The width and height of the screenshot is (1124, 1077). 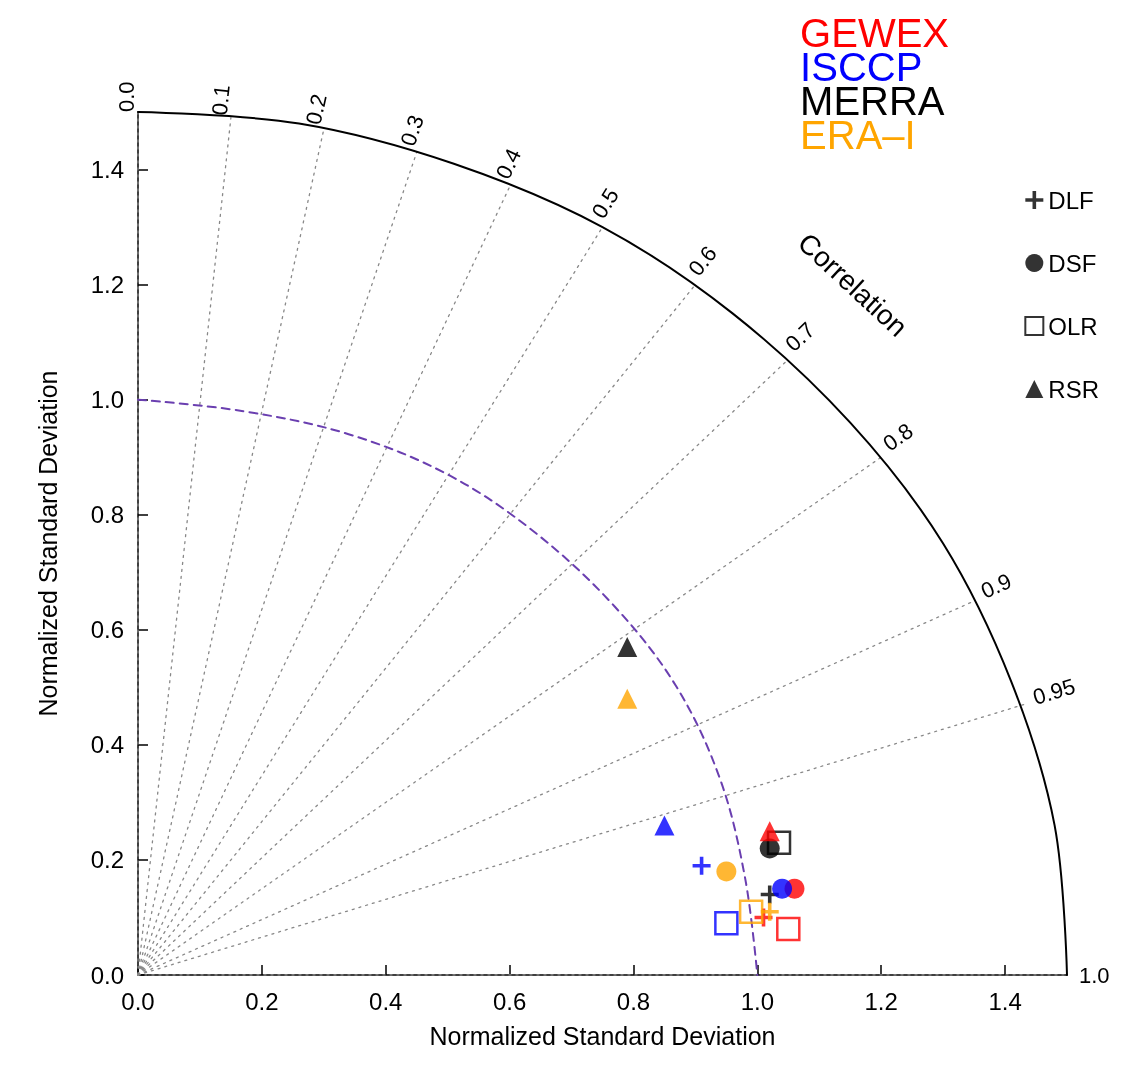 I want to click on text: 0.6, so click(x=702, y=261).